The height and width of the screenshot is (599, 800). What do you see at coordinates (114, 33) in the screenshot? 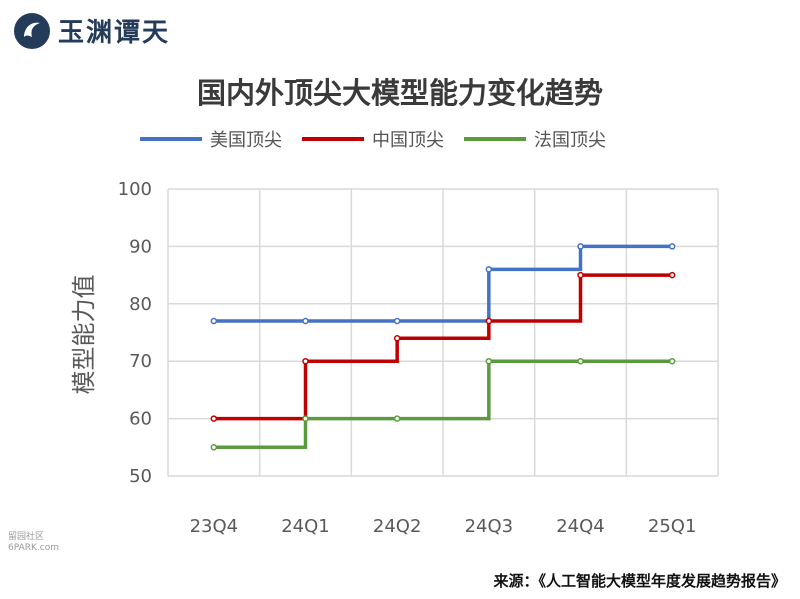
I see `brand-name: 玉渊谭天` at bounding box center [114, 33].